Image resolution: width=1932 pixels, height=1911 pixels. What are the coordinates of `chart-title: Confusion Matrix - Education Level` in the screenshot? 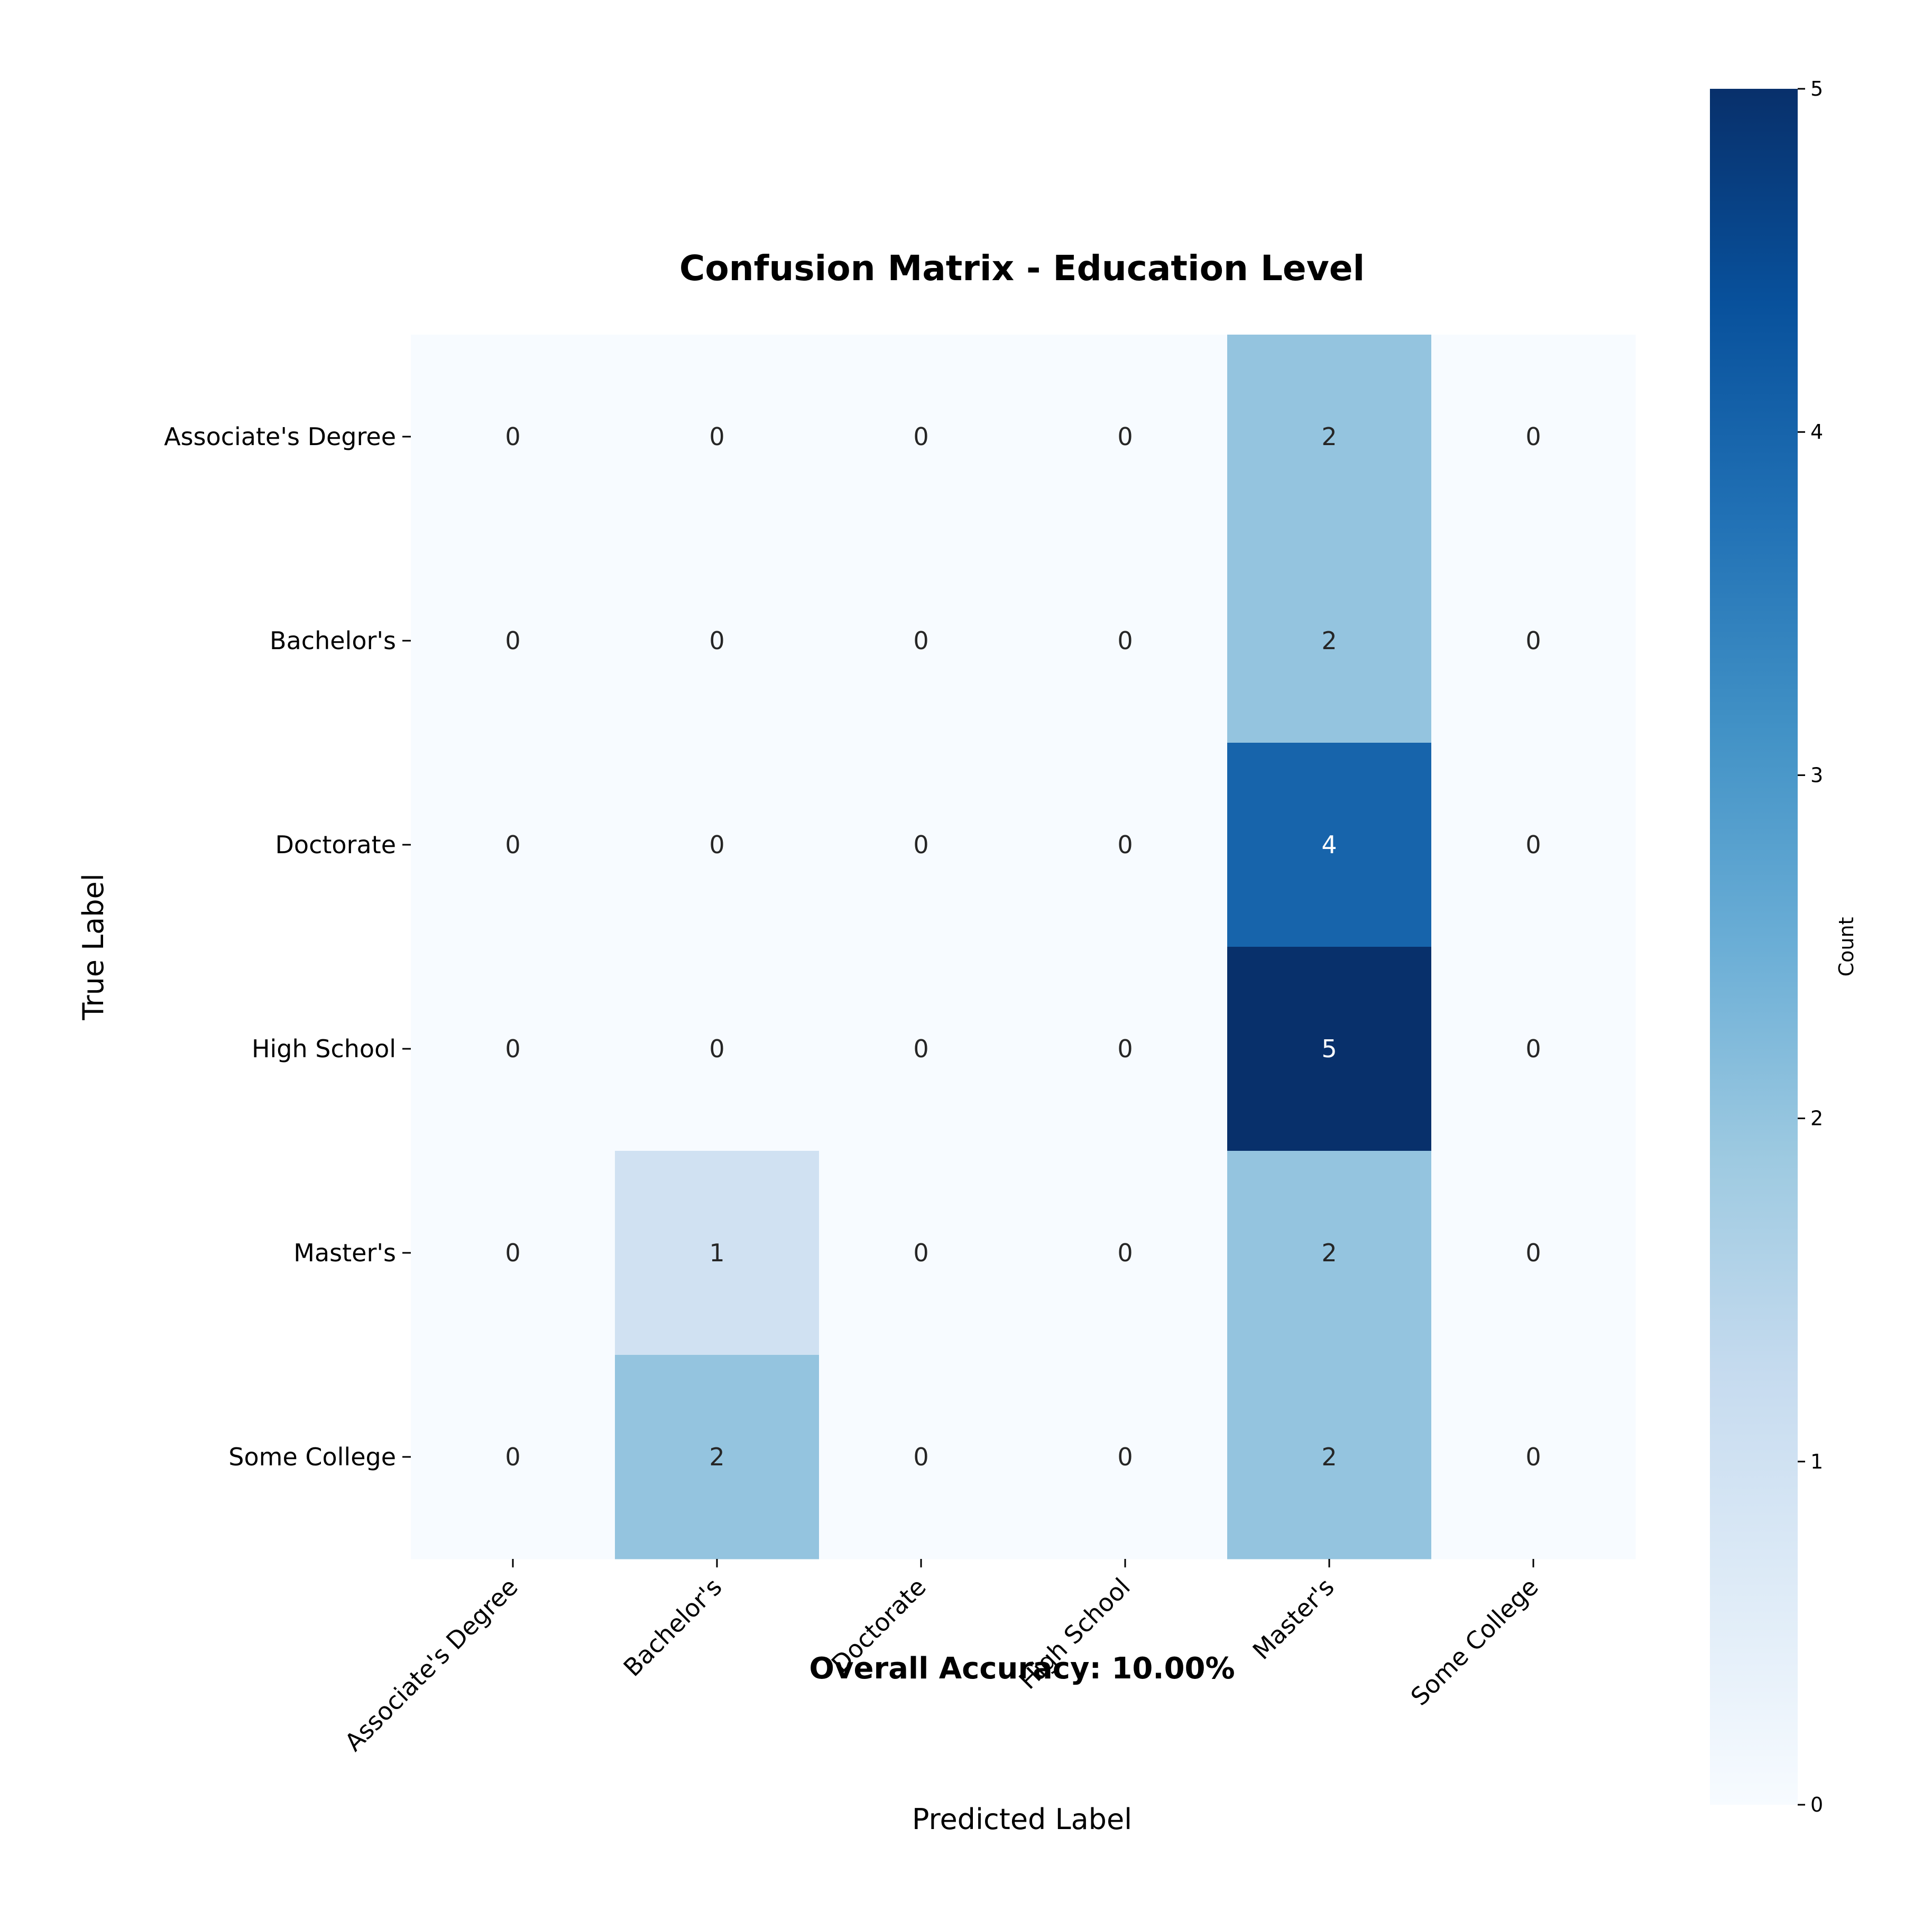 It's located at (1022, 268).